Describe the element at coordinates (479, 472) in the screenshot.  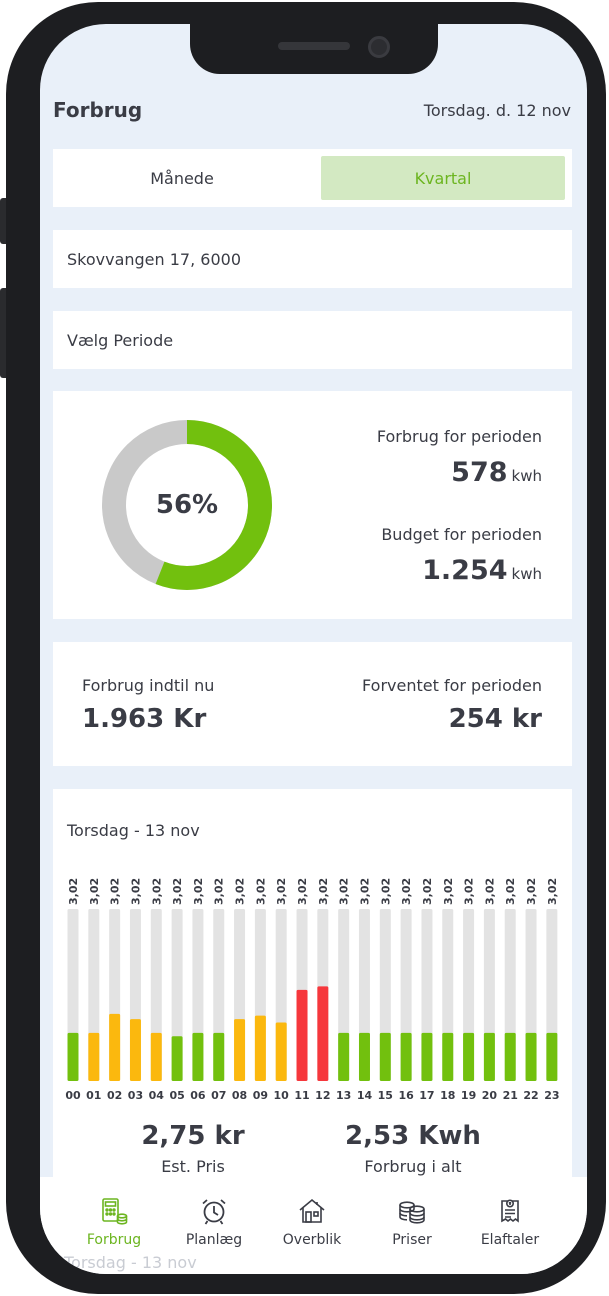
I see `consumption-number: 578` at that location.